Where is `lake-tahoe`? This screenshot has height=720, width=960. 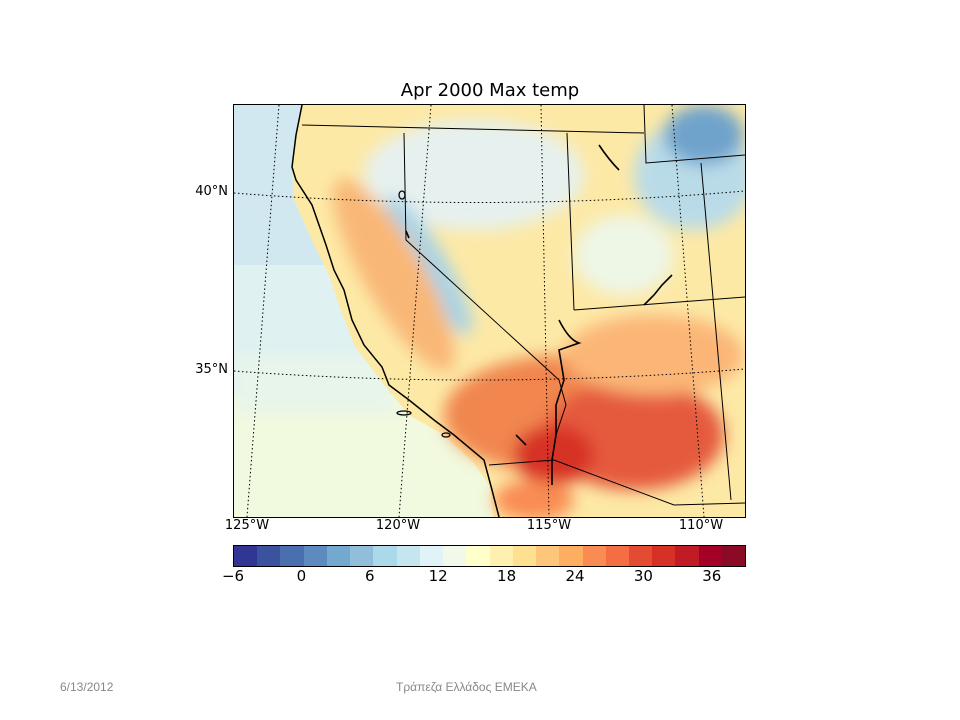 lake-tahoe is located at coordinates (407, 234).